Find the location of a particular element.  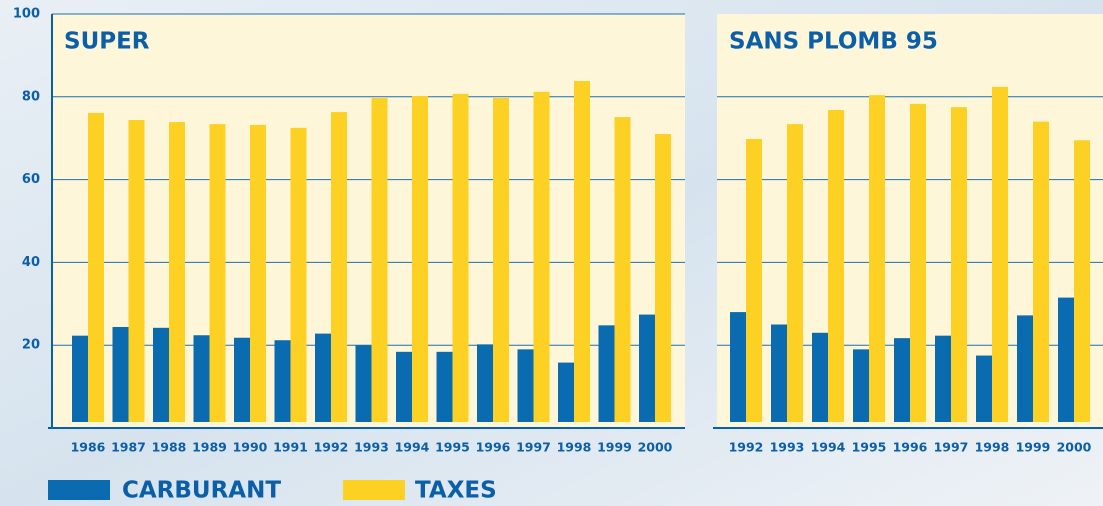

legend-label: CARBURANT is located at coordinates (201, 491).